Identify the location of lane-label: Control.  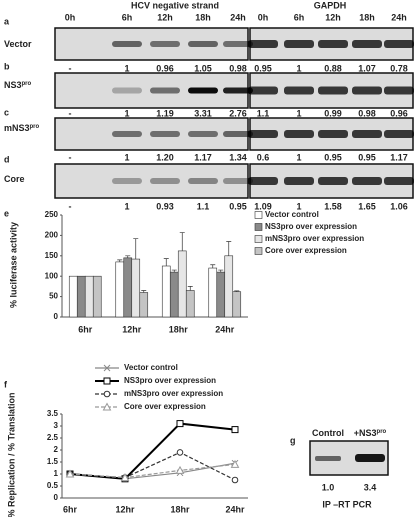
(328, 433).